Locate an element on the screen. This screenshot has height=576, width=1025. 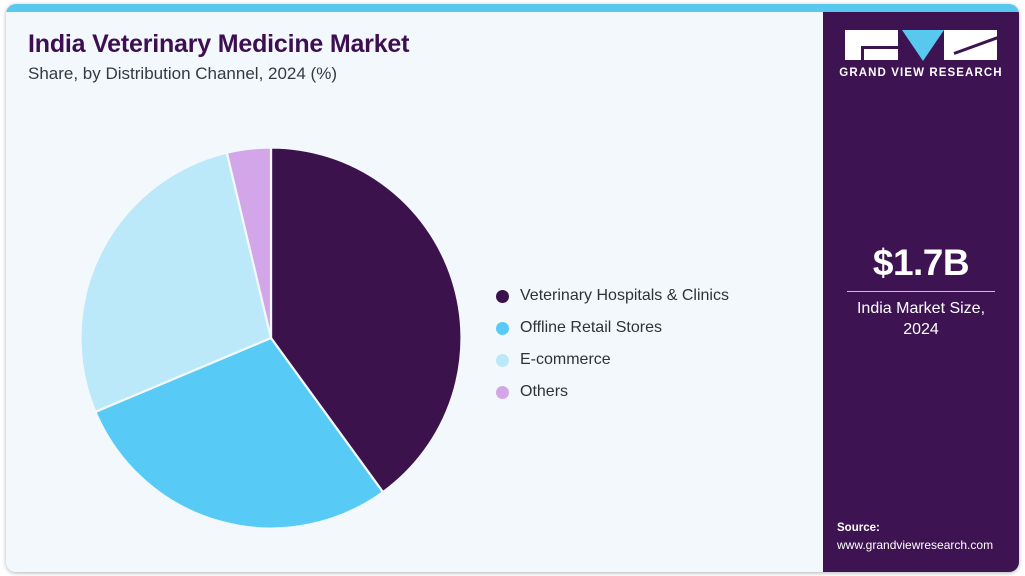
legend-label: Offline Retail Stores is located at coordinates (591, 327).